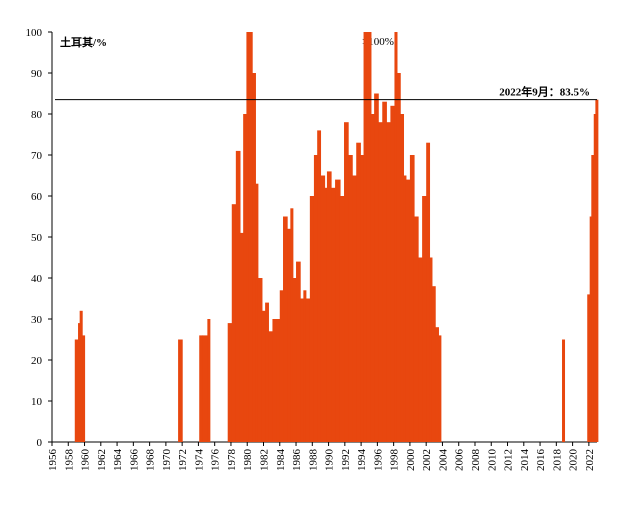 The image size is (640, 513). I want to click on y-tick-label: 90, so click(37, 74).